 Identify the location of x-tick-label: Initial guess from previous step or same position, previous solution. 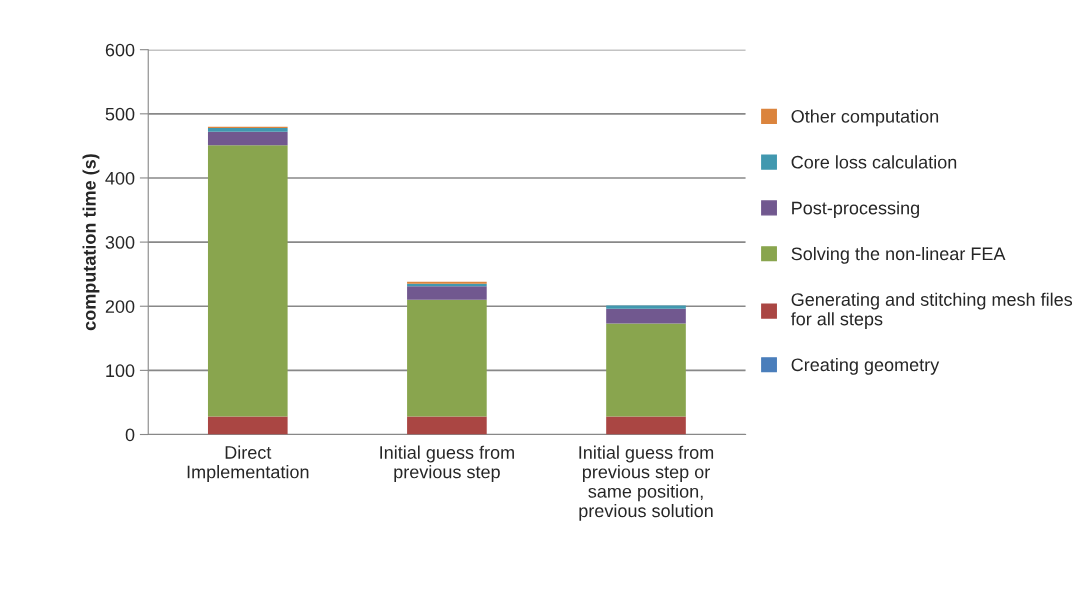
(646, 483).